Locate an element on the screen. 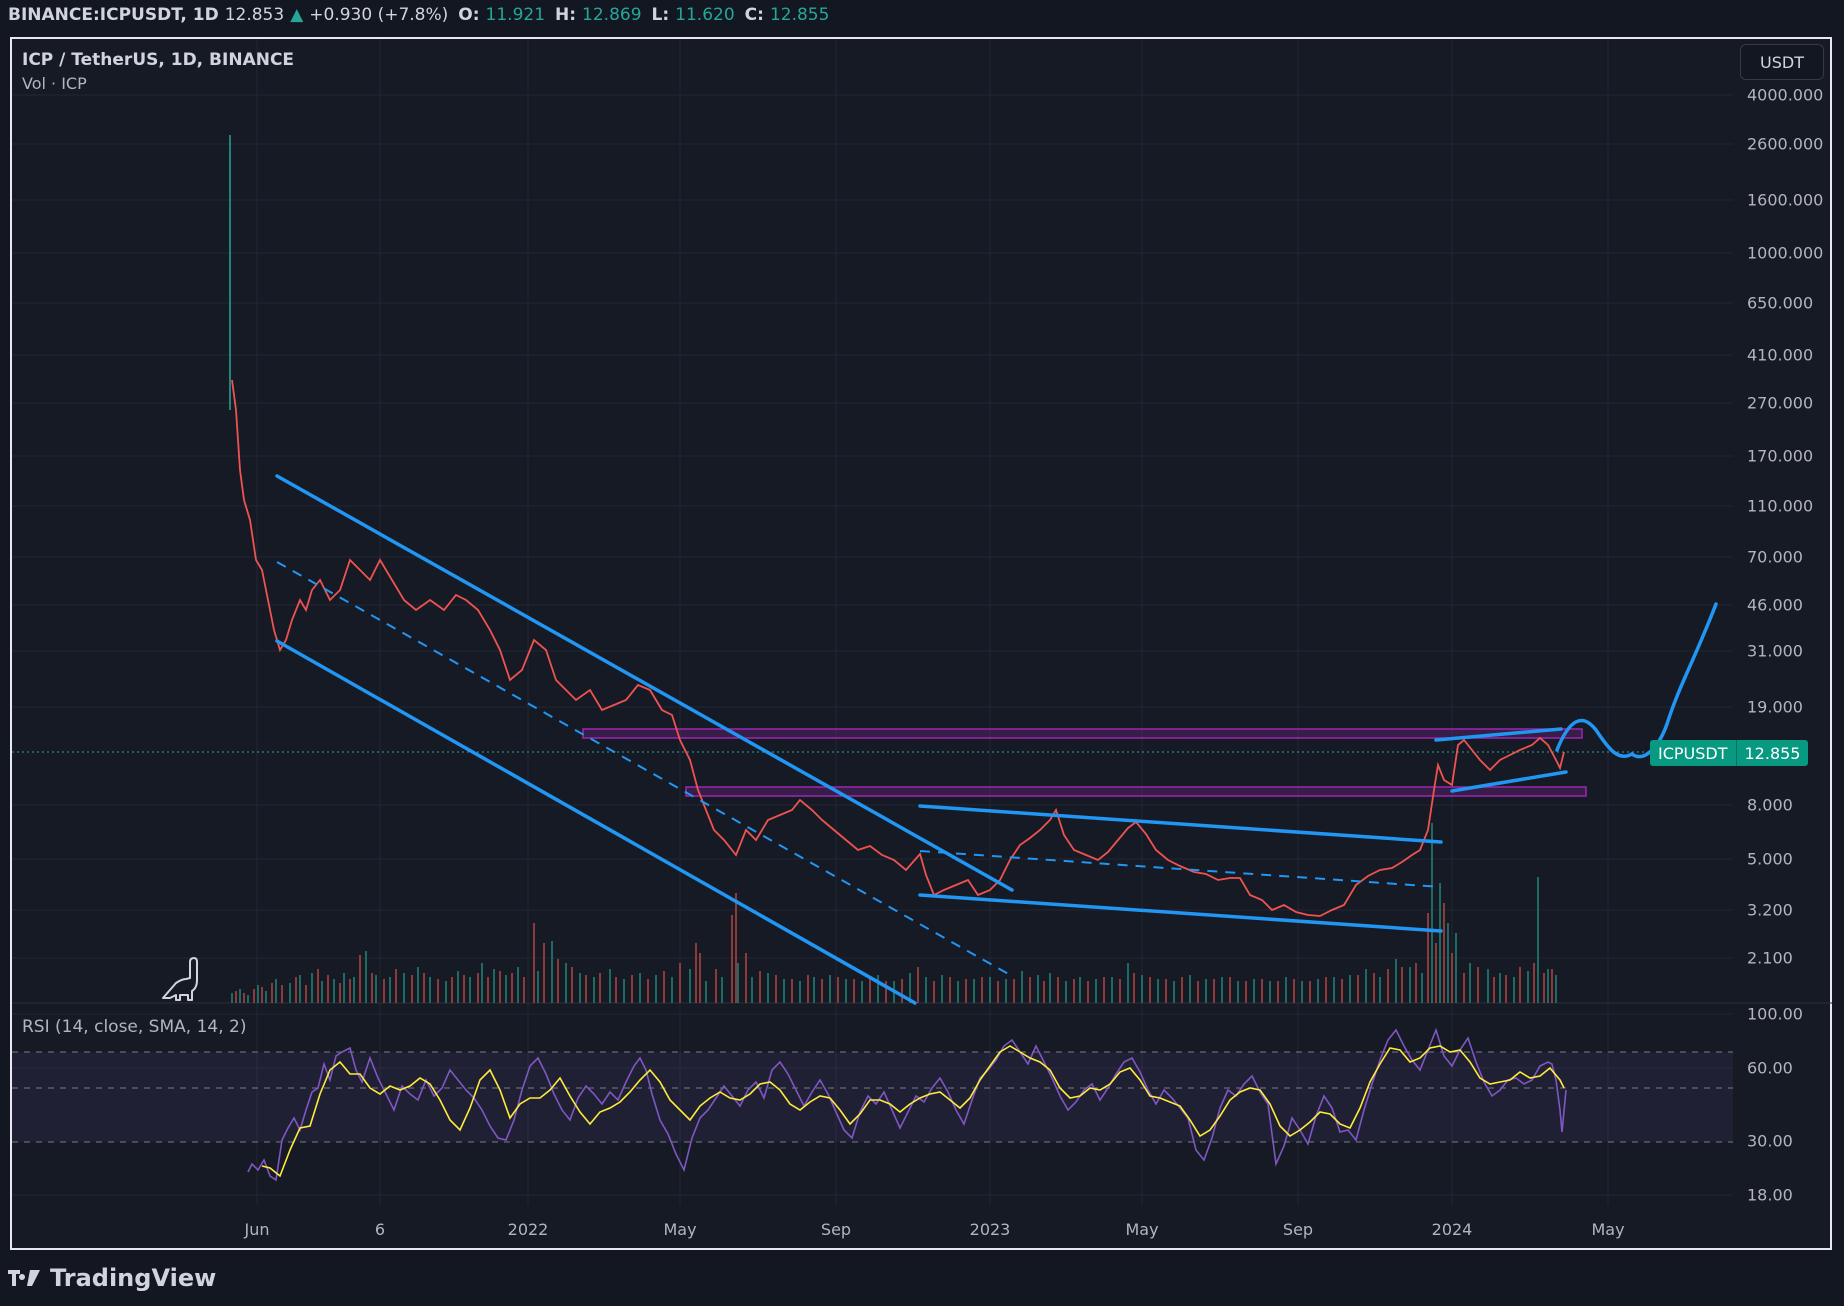 This screenshot has width=1844, height=1306. time-tick: 6 is located at coordinates (380, 1229).